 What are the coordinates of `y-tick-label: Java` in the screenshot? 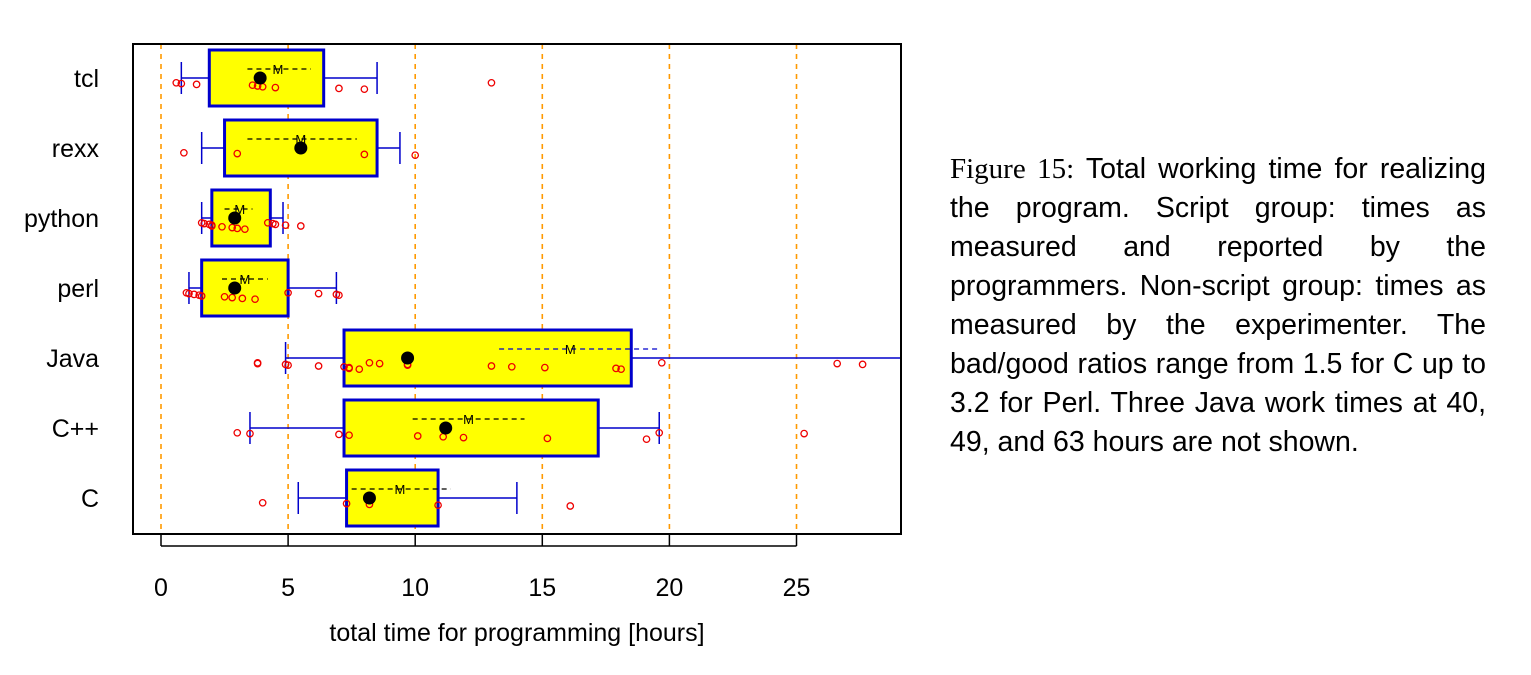 It's located at (72, 359).